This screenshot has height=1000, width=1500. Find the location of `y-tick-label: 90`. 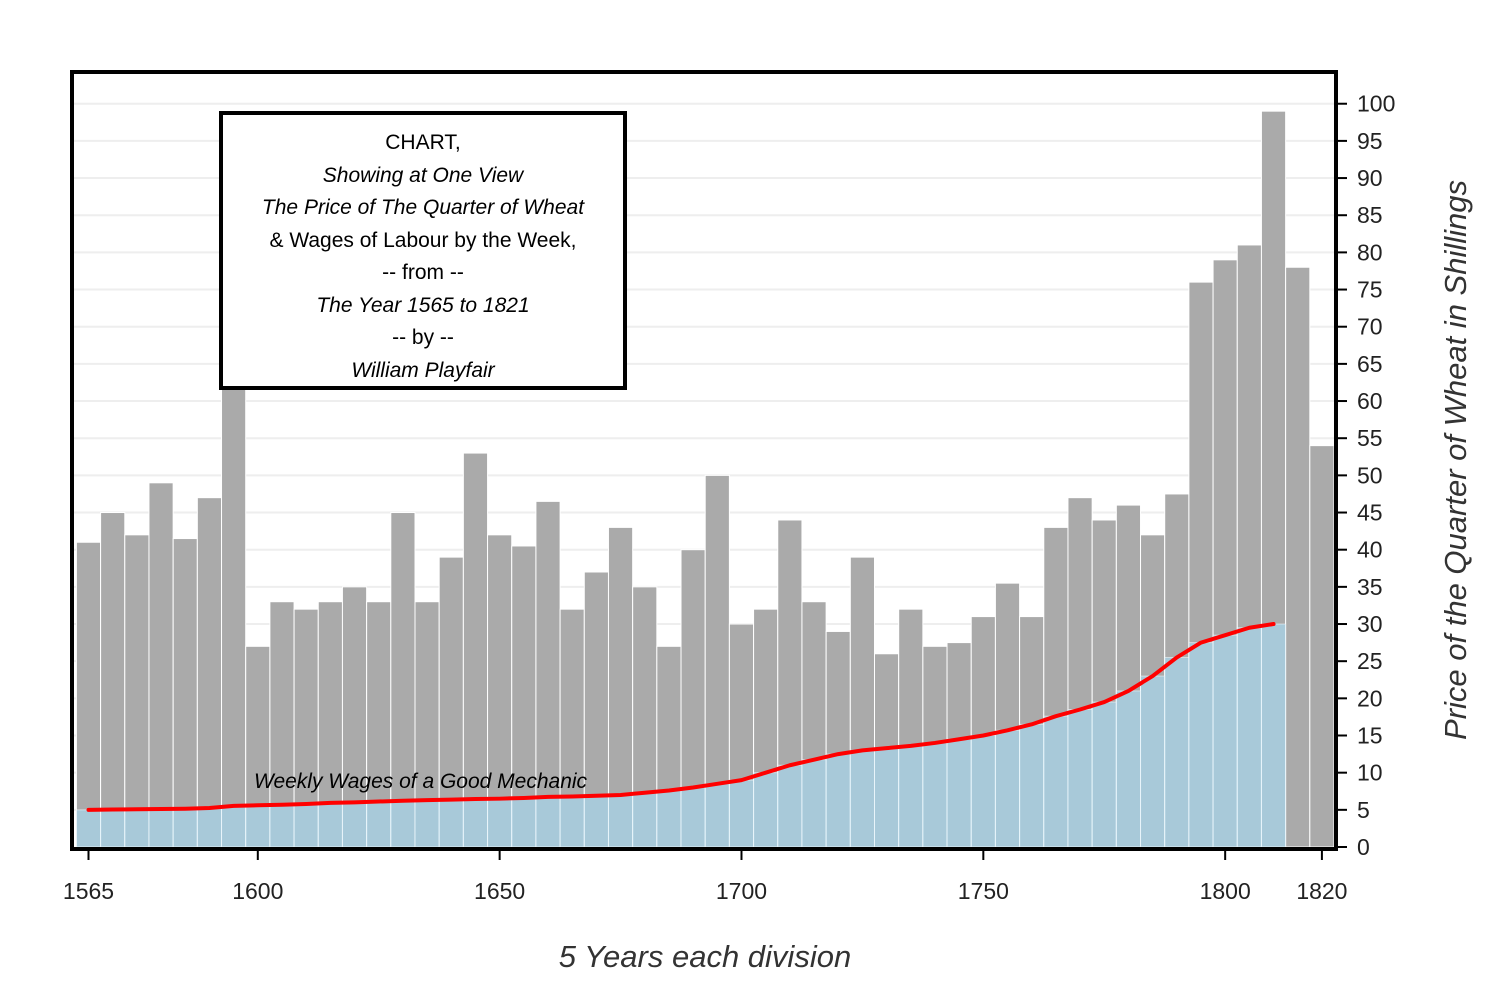

y-tick-label: 90 is located at coordinates (1370, 178).